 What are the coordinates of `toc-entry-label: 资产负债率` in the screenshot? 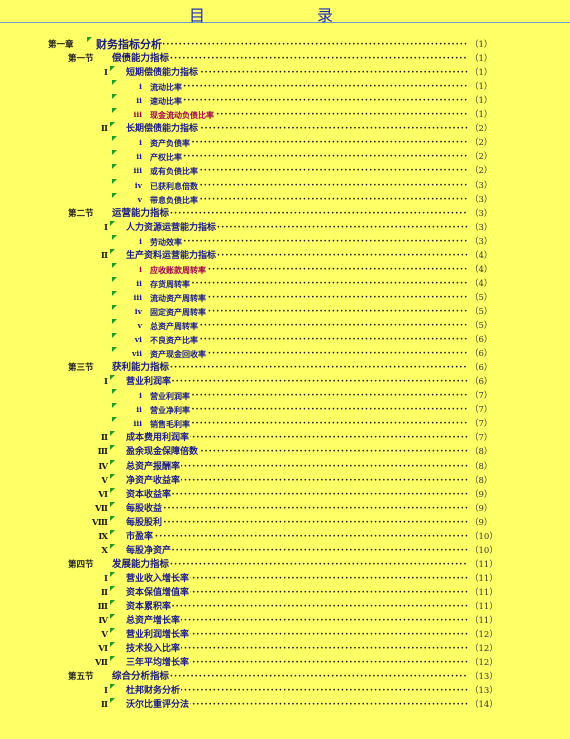 It's located at (170, 143).